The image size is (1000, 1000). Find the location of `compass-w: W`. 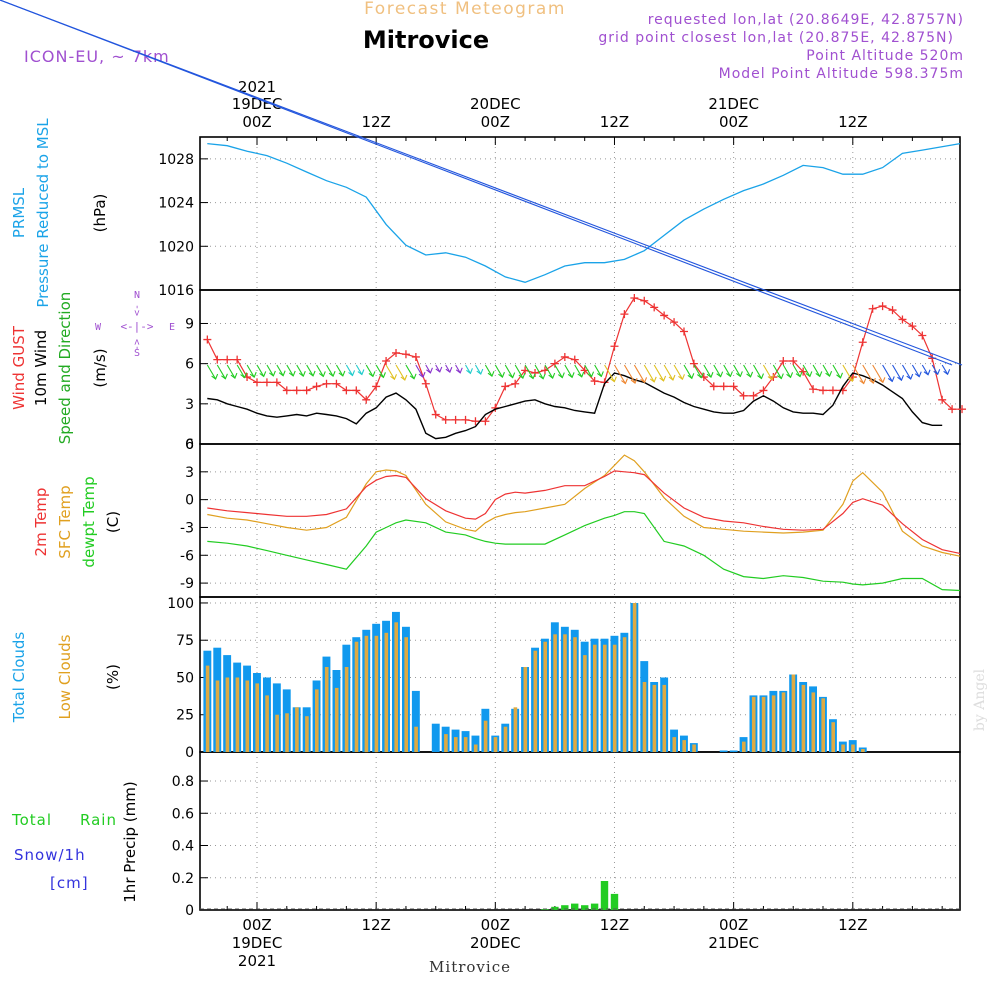

compass-w: W is located at coordinates (98, 327).